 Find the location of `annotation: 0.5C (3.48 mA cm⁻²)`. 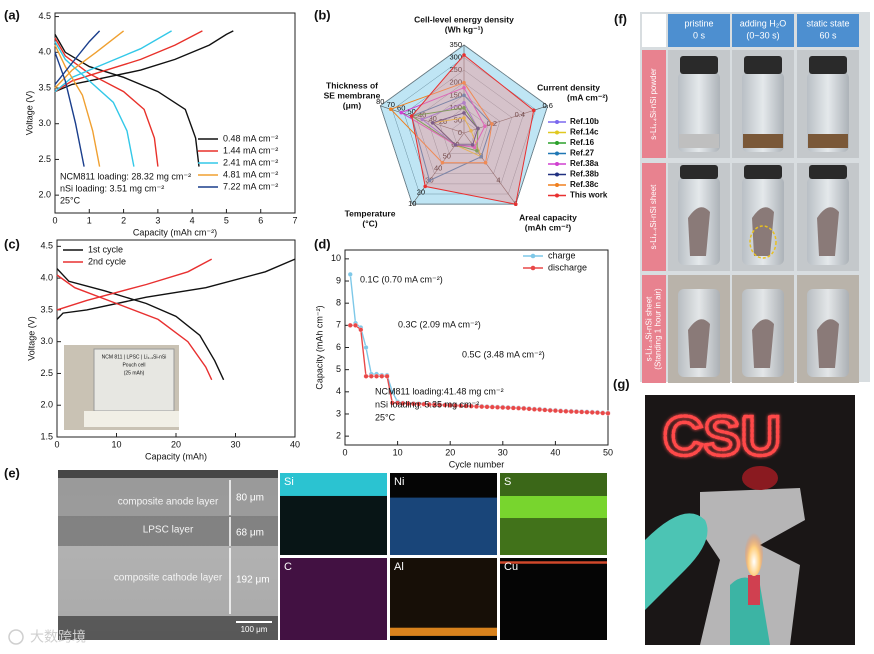

annotation: 0.5C (3.48 mA cm⁻²) is located at coordinates (503, 354).